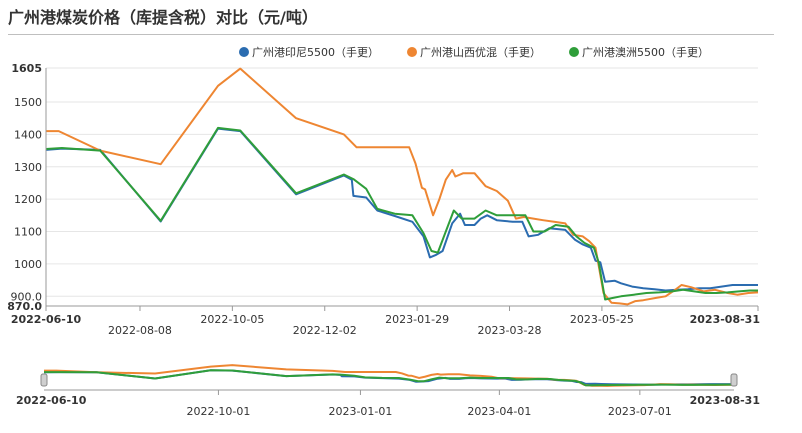 This screenshot has height=433, width=802. Describe the element at coordinates (140, 330) in the screenshot. I see `x-tick-label: 2022-08-08` at that location.